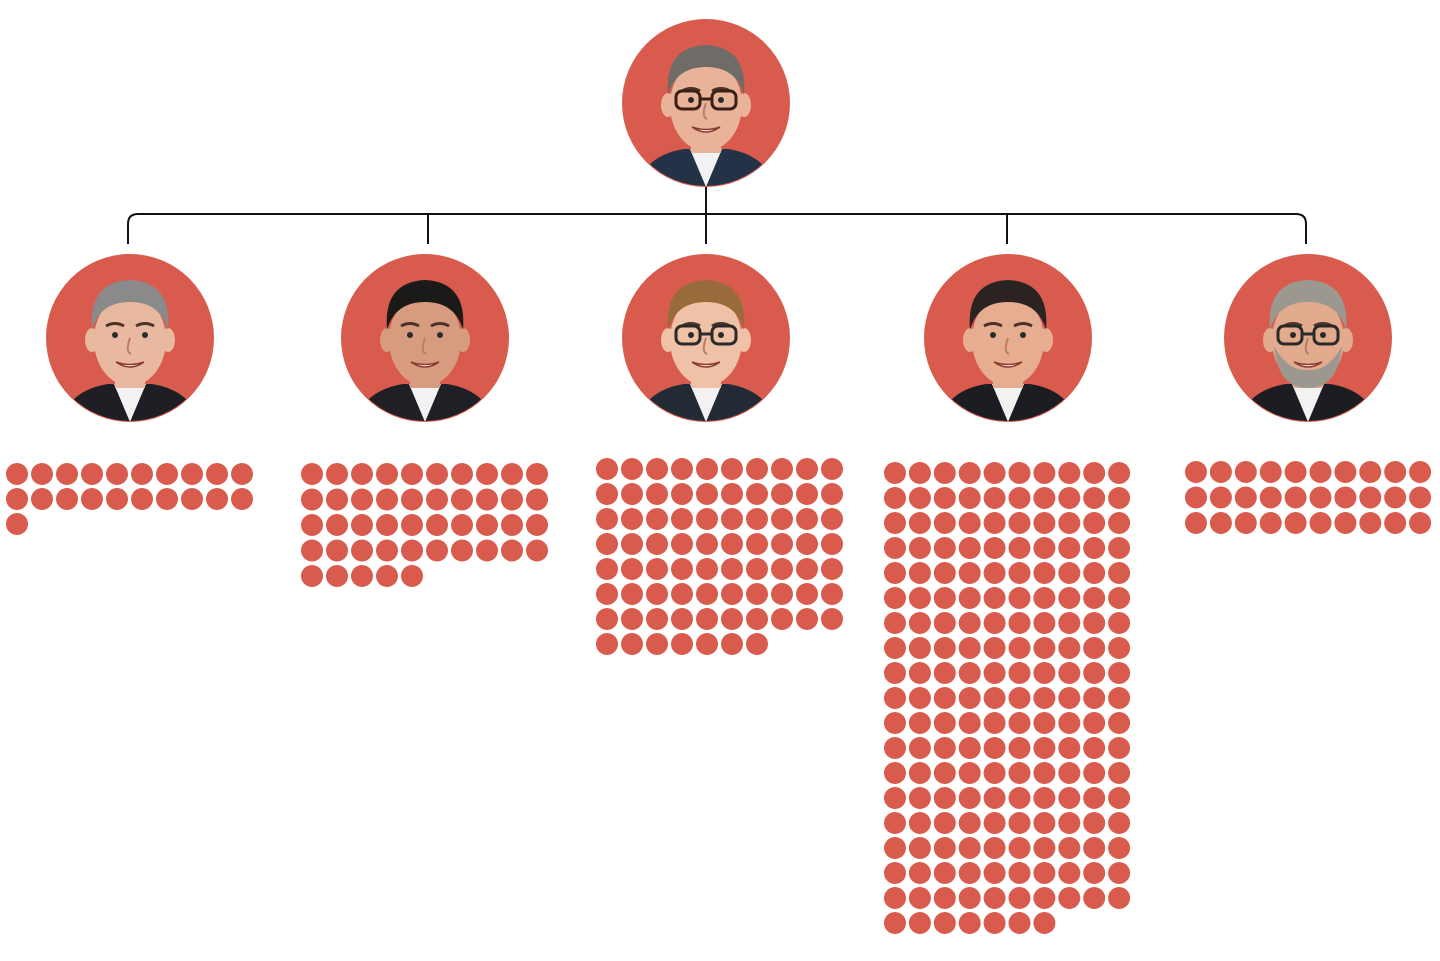 The image size is (1440, 961). What do you see at coordinates (1008, 402) in the screenshot?
I see `child-4-portrait-man-short-hair-icon-shirt` at bounding box center [1008, 402].